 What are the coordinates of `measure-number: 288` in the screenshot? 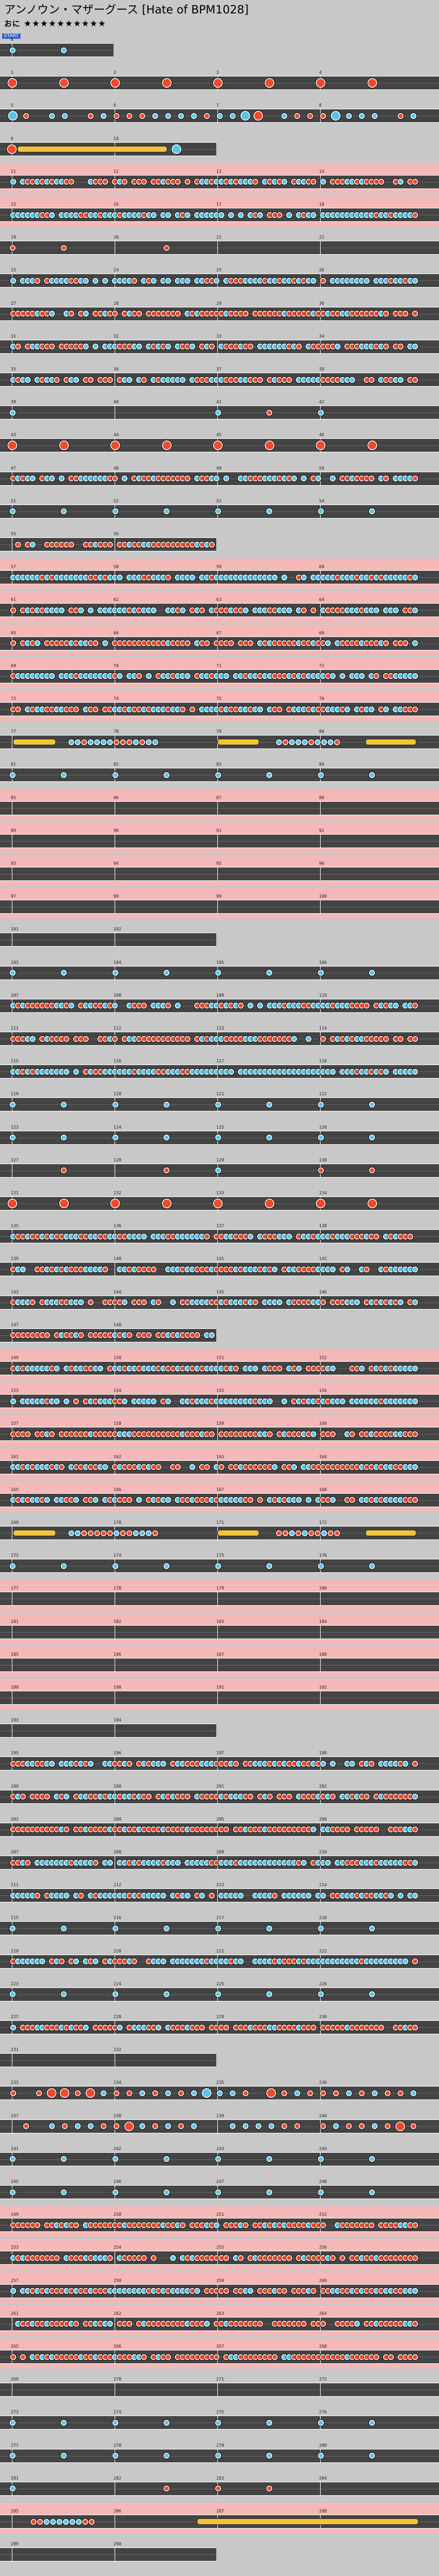 It's located at (323, 2511).